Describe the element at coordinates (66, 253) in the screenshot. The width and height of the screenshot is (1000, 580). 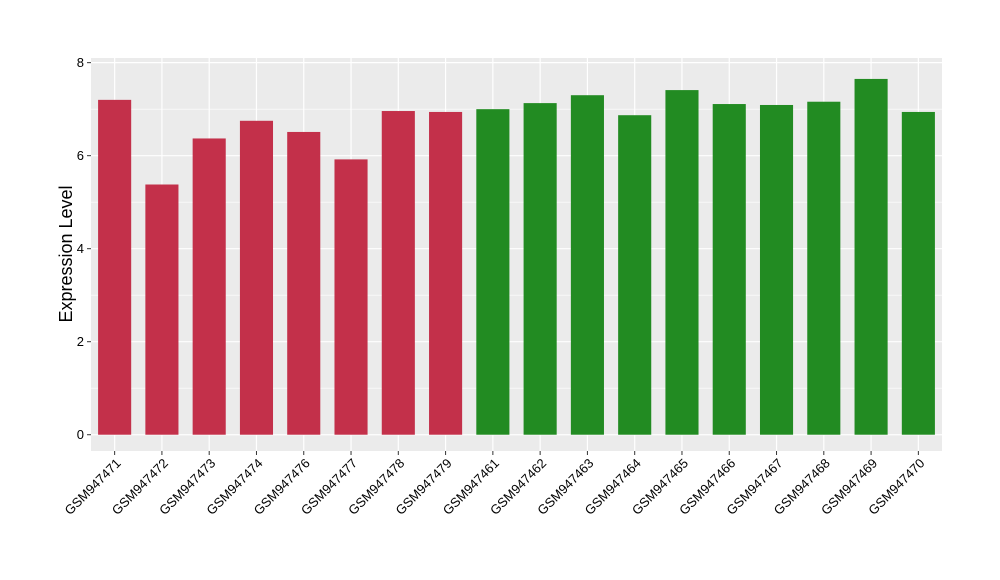
I see `y-axis-title: Expression Level` at that location.